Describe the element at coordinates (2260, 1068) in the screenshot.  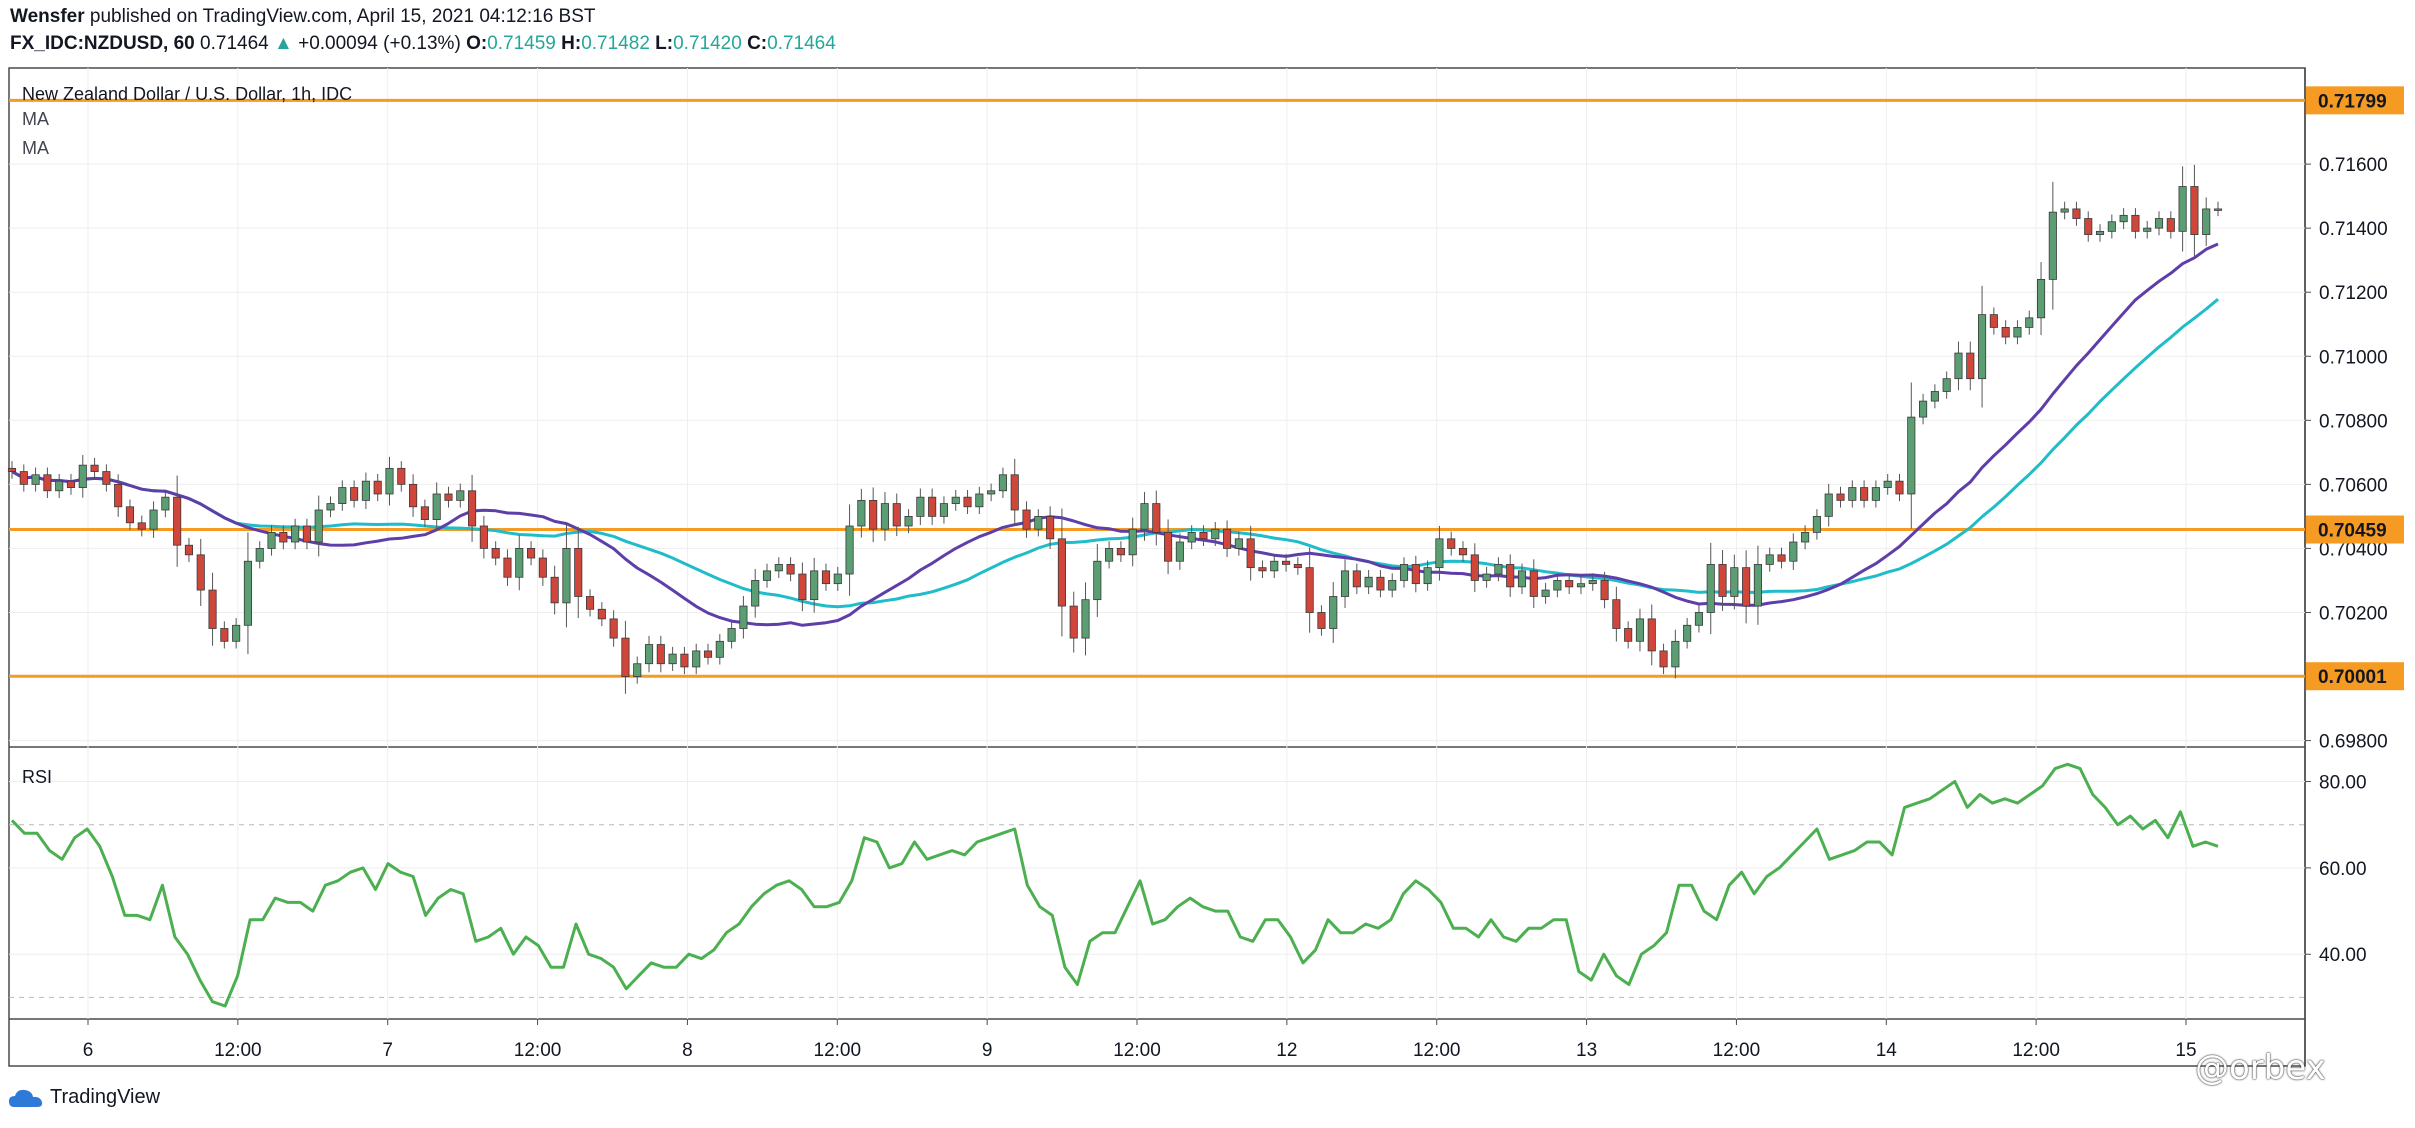
I see `orbex-watermark: @orbex` at that location.